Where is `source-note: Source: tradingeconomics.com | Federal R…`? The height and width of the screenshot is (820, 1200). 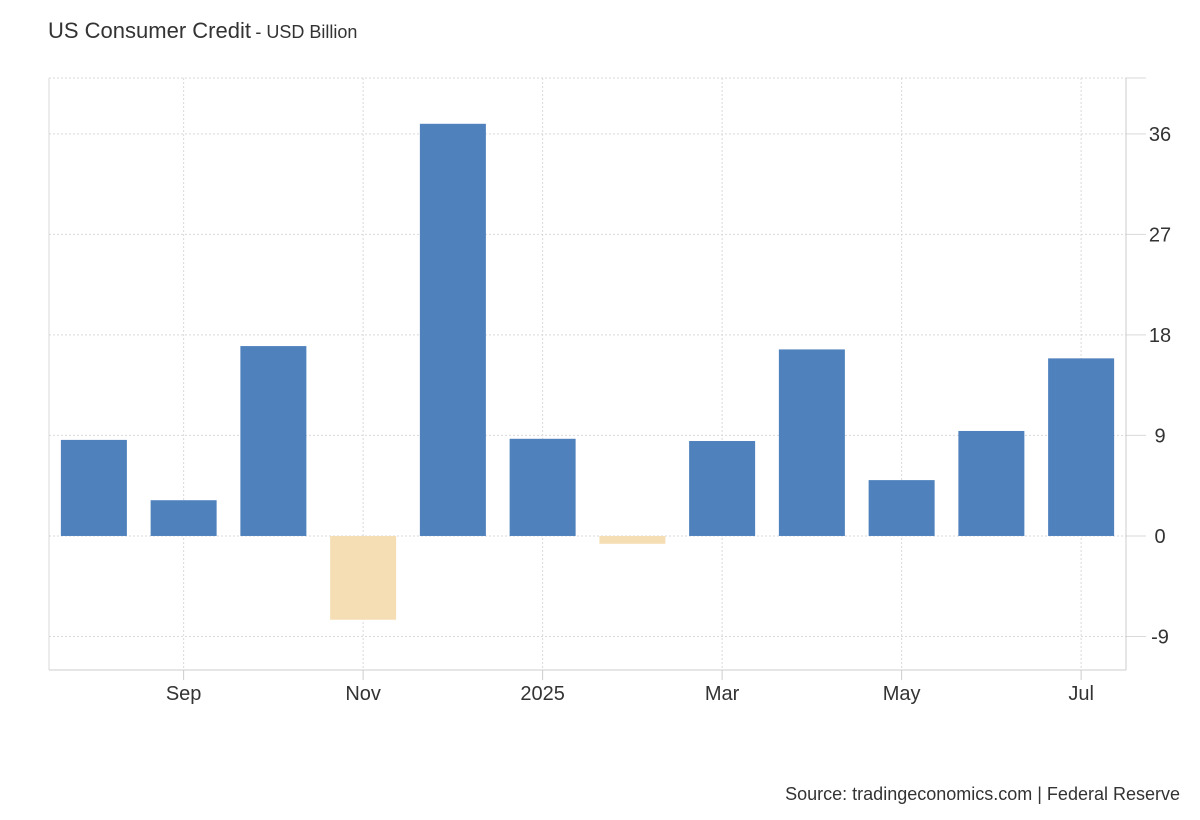 source-note: Source: tradingeconomics.com | Federal R… is located at coordinates (982, 794).